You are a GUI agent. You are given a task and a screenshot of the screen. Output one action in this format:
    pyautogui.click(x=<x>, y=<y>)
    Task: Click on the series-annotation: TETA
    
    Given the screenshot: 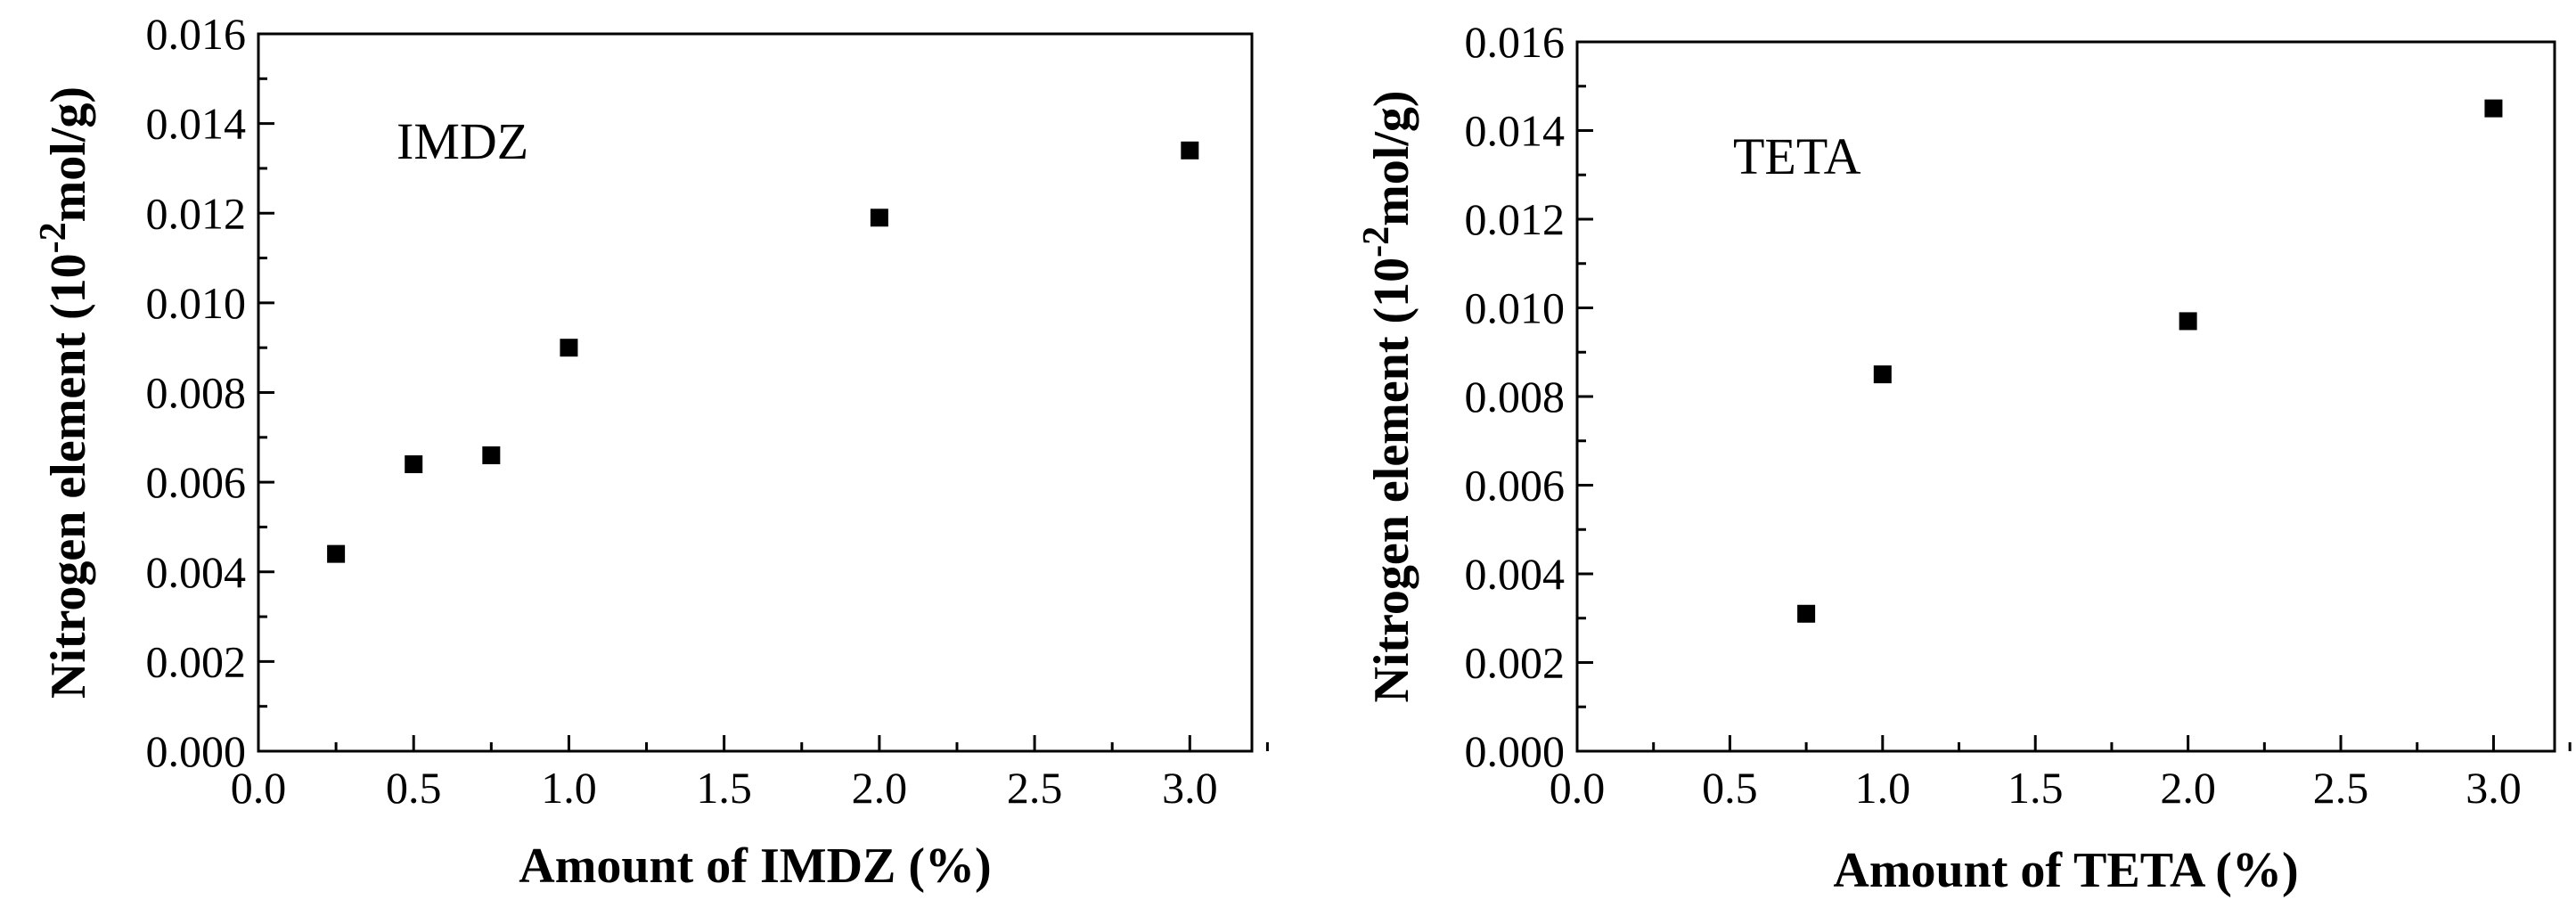 What is the action you would take?
    pyautogui.click(x=1797, y=156)
    